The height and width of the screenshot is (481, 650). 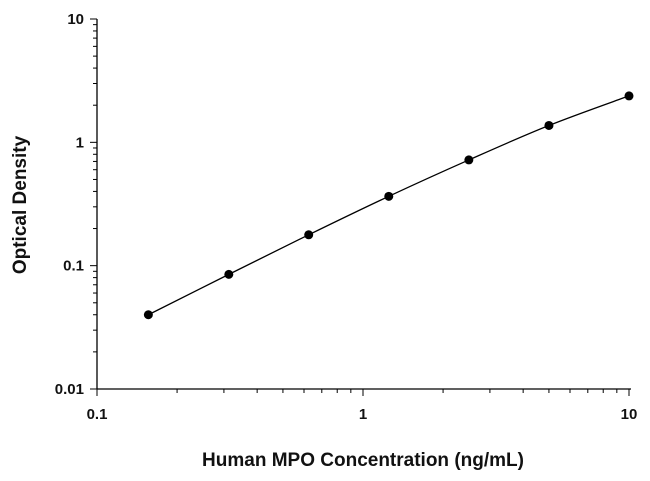 I want to click on y-tick-label: 1, so click(x=80, y=142).